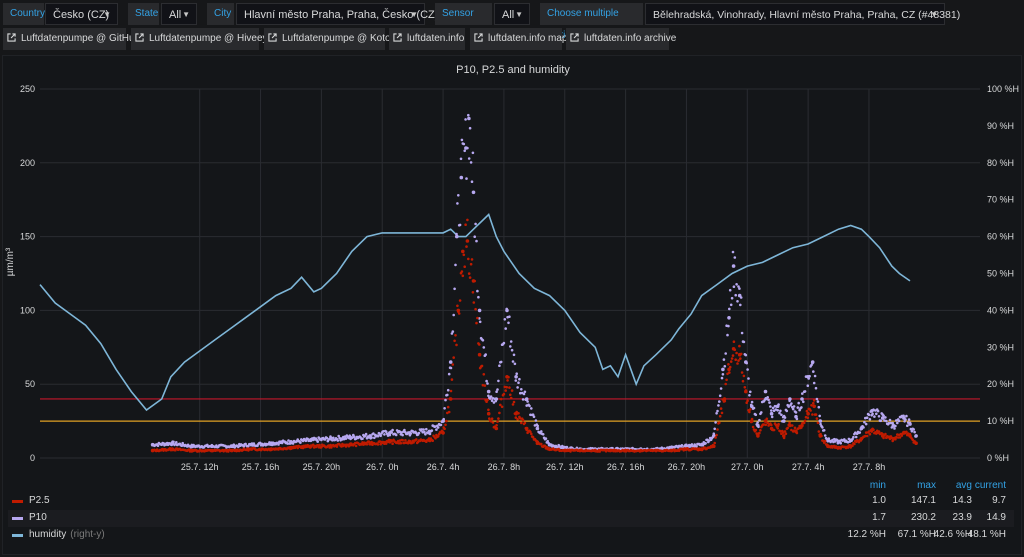 The width and height of the screenshot is (1024, 557). Describe the element at coordinates (427, 39) in the screenshot. I see `link-luftdaten: luftdaten.info` at that location.